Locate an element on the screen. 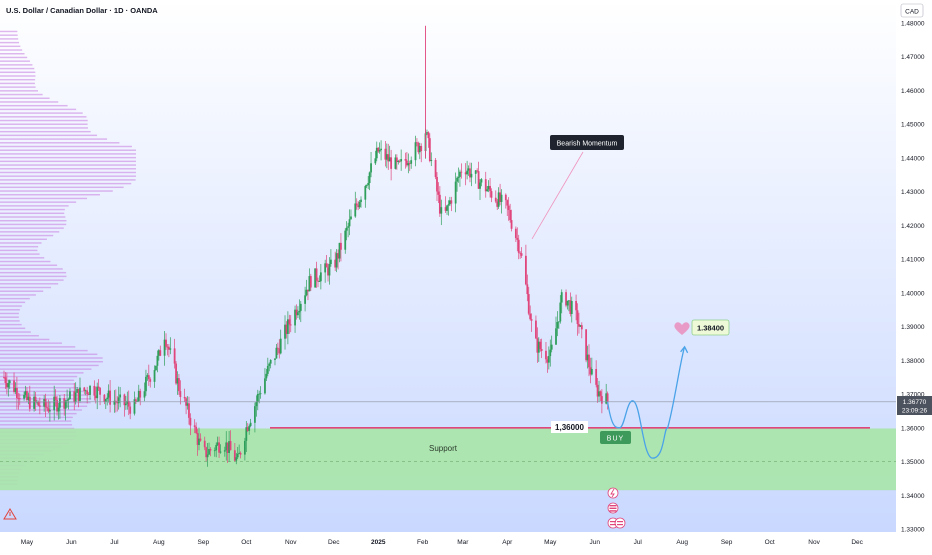 The height and width of the screenshot is (555, 932). support-level-label: 1,36000 is located at coordinates (569, 427).